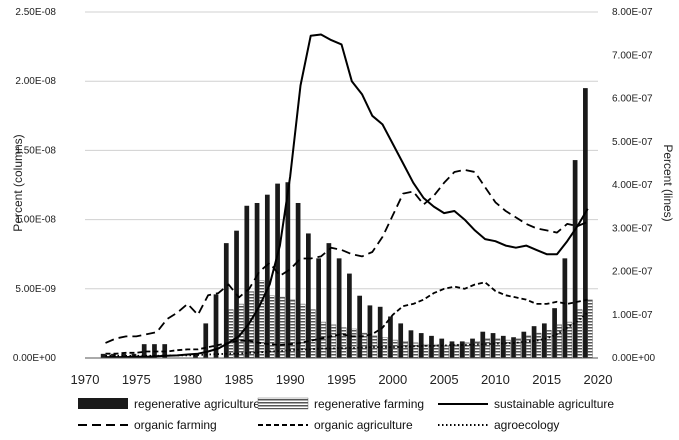  What do you see at coordinates (187, 379) in the screenshot?
I see `x-tick-label: 1980` at bounding box center [187, 379].